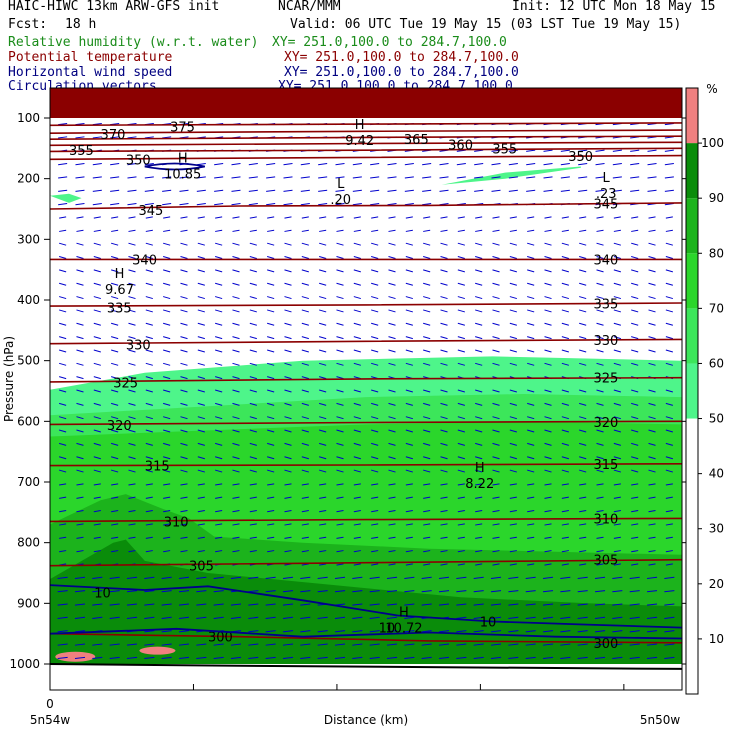 The height and width of the screenshot is (740, 740). Describe the element at coordinates (606, 260) in the screenshot. I see `theta-contour-label: 340` at that location.